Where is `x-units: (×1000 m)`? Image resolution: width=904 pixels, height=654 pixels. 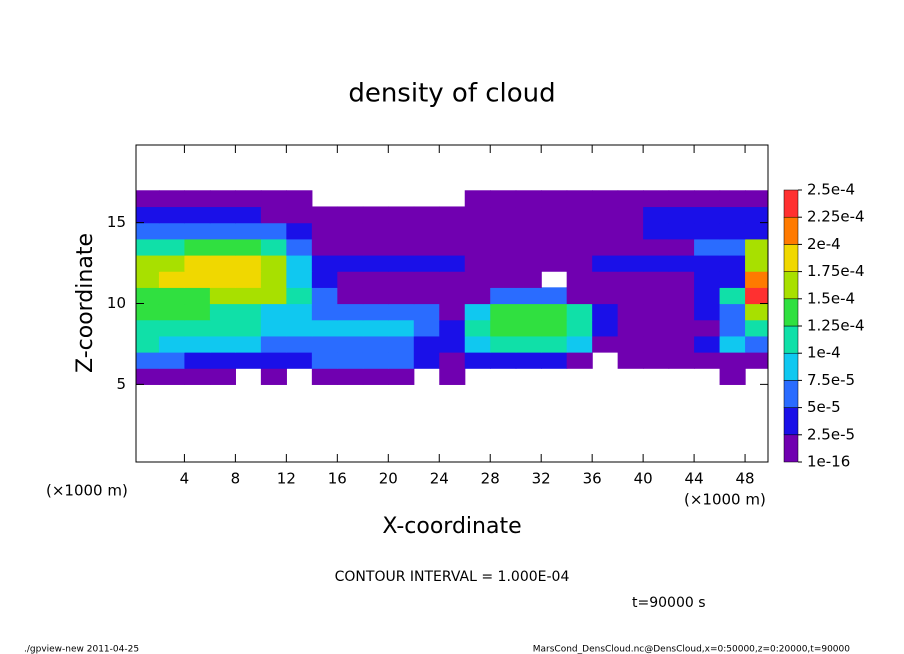
x-units: (×1000 m) is located at coordinates (87, 491).